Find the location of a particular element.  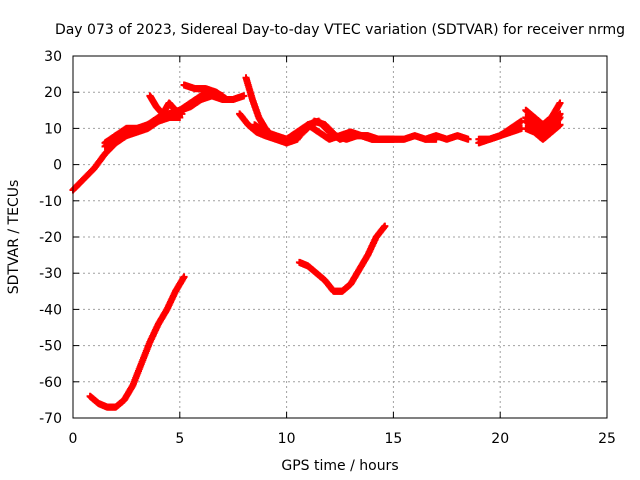

x-tick-label: 15 is located at coordinates (393, 439).